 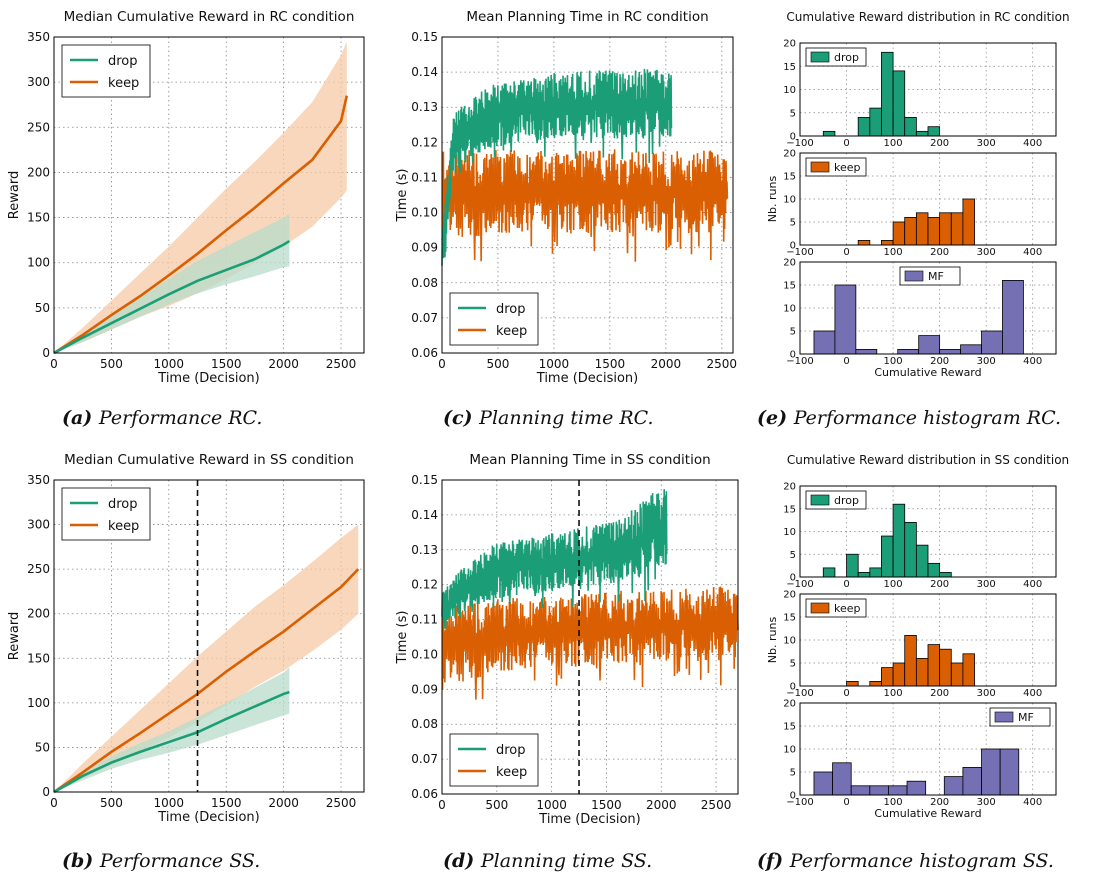 What do you see at coordinates (81, 861) in the screenshot?
I see `caption-label: (b)` at bounding box center [81, 861].